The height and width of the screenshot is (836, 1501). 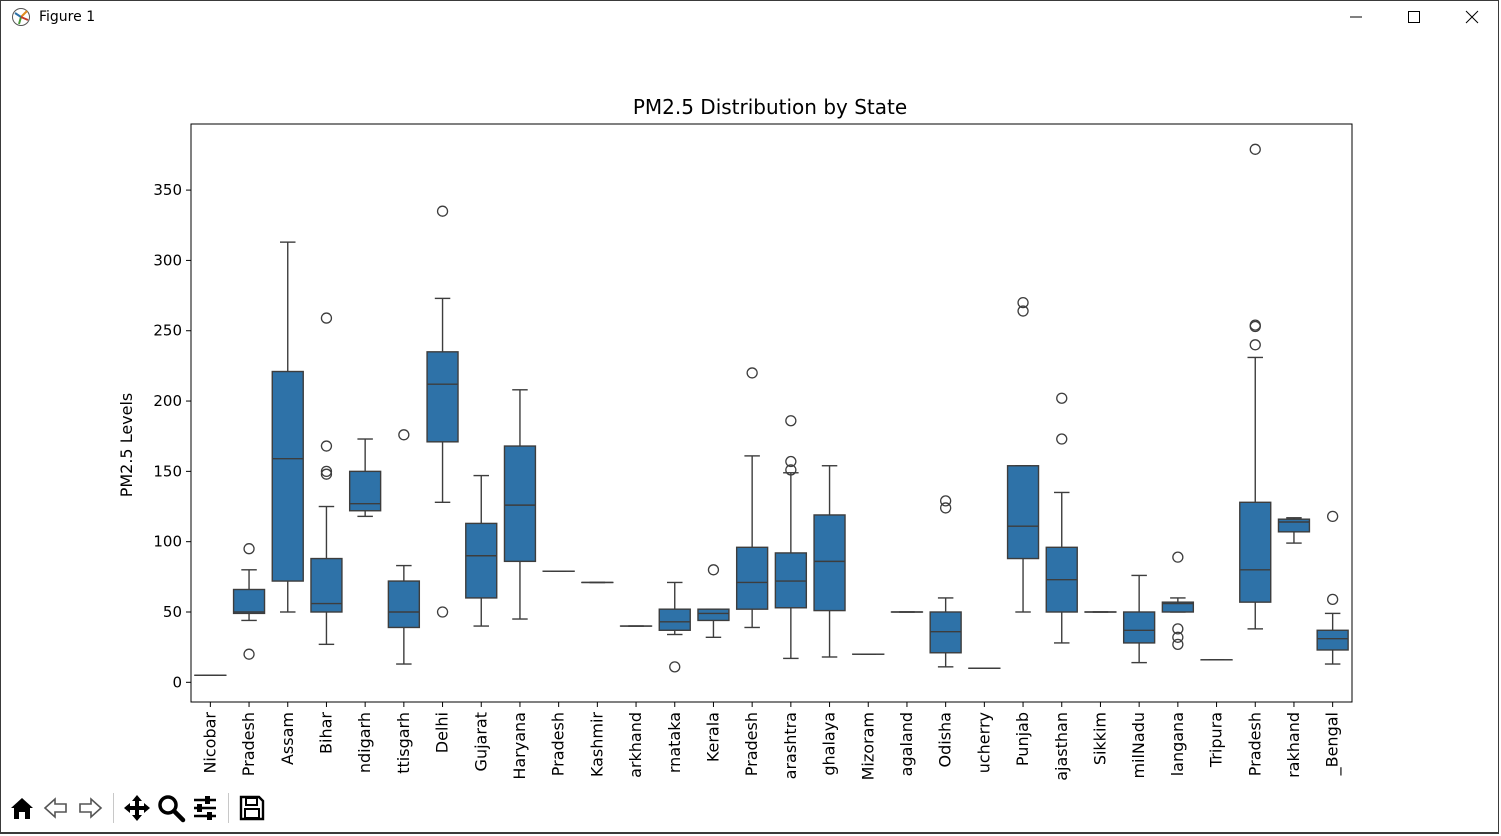 What do you see at coordinates (1414, 16) in the screenshot?
I see `maximize-button` at bounding box center [1414, 16].